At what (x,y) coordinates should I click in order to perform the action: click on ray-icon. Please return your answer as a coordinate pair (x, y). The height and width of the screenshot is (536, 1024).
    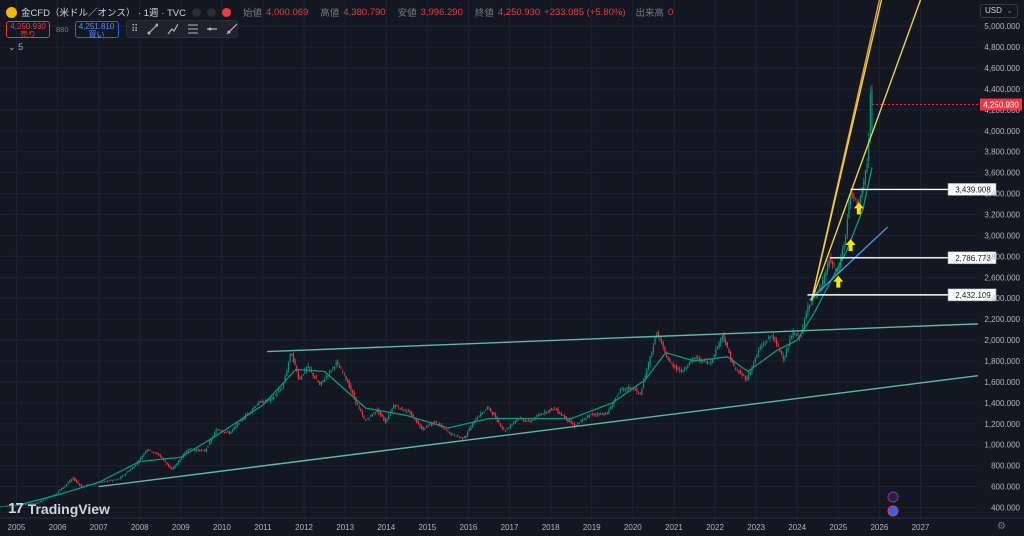
    Looking at the image, I should click on (231, 29).